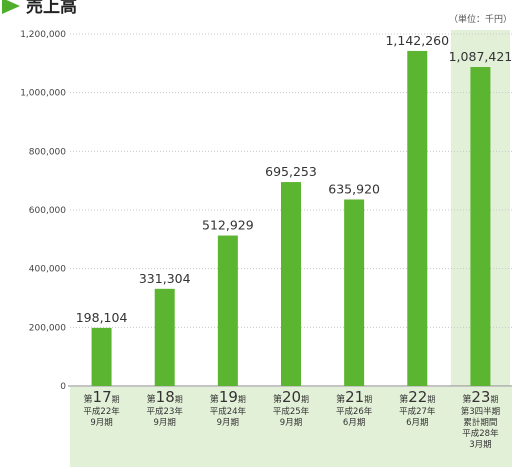 This screenshot has height=471, width=518. Describe the element at coordinates (101, 411) in the screenshot. I see `category-detail-label: 平成22年` at that location.